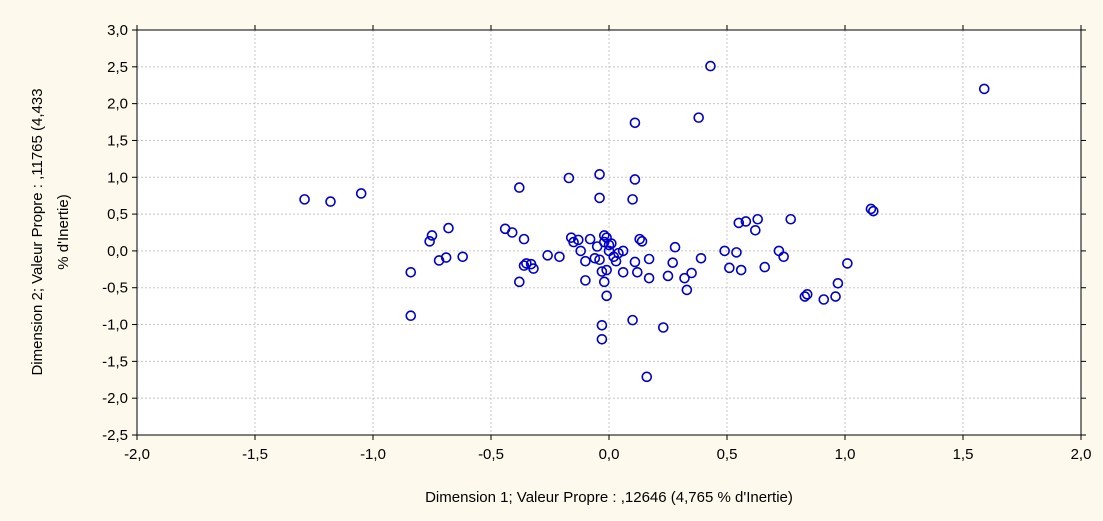 The height and width of the screenshot is (521, 1103). What do you see at coordinates (117, 140) in the screenshot?
I see `y-tick-label: 1,5` at bounding box center [117, 140].